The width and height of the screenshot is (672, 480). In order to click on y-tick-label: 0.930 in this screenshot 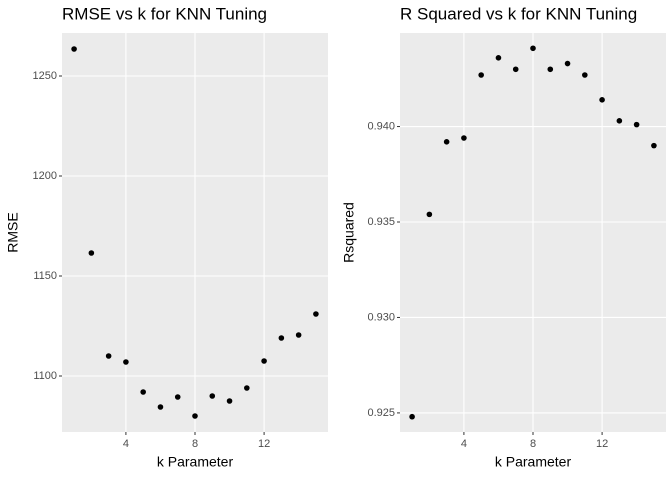, I will do `click(381, 317)`.